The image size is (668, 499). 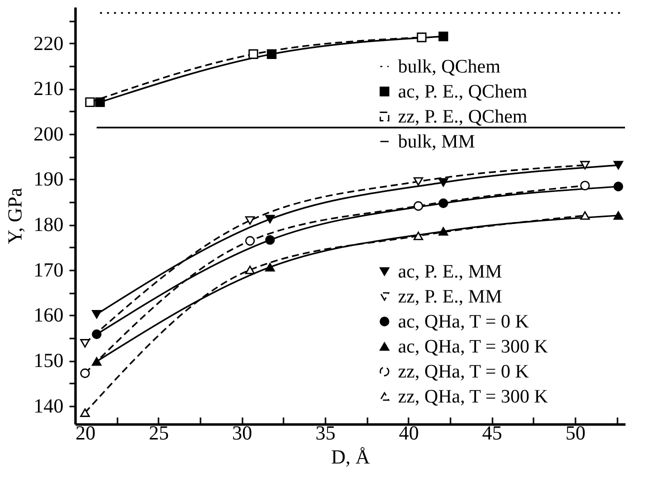 What do you see at coordinates (49, 225) in the screenshot?
I see `y-tick-label: 180` at bounding box center [49, 225].